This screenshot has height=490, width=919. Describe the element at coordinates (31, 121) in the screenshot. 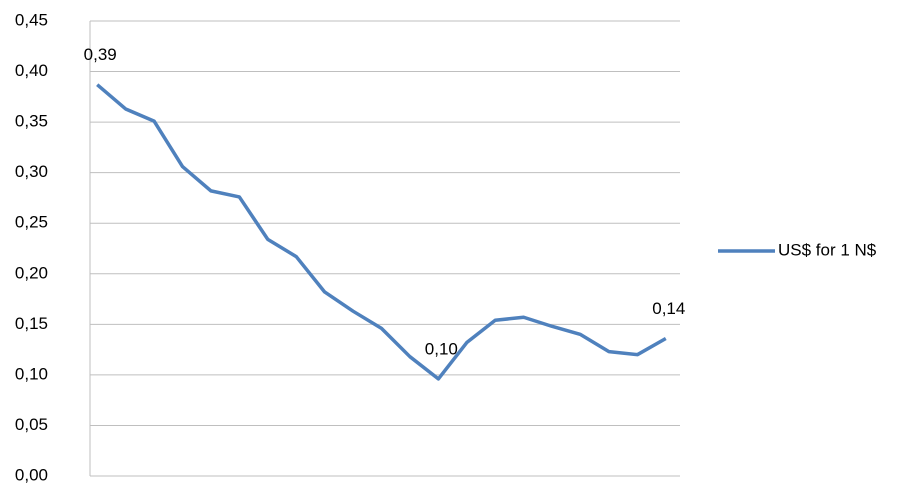

I see `y-tick-label: 0,35` at that location.